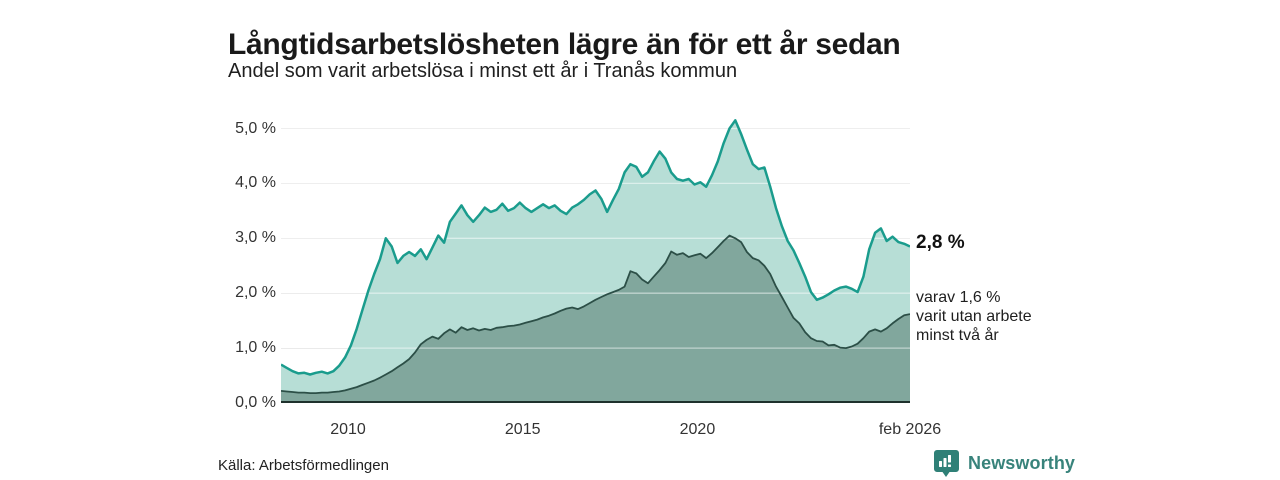 This screenshot has width=1280, height=480. I want to click on newsworthy-wordmark: Newsworthy, so click(1022, 462).